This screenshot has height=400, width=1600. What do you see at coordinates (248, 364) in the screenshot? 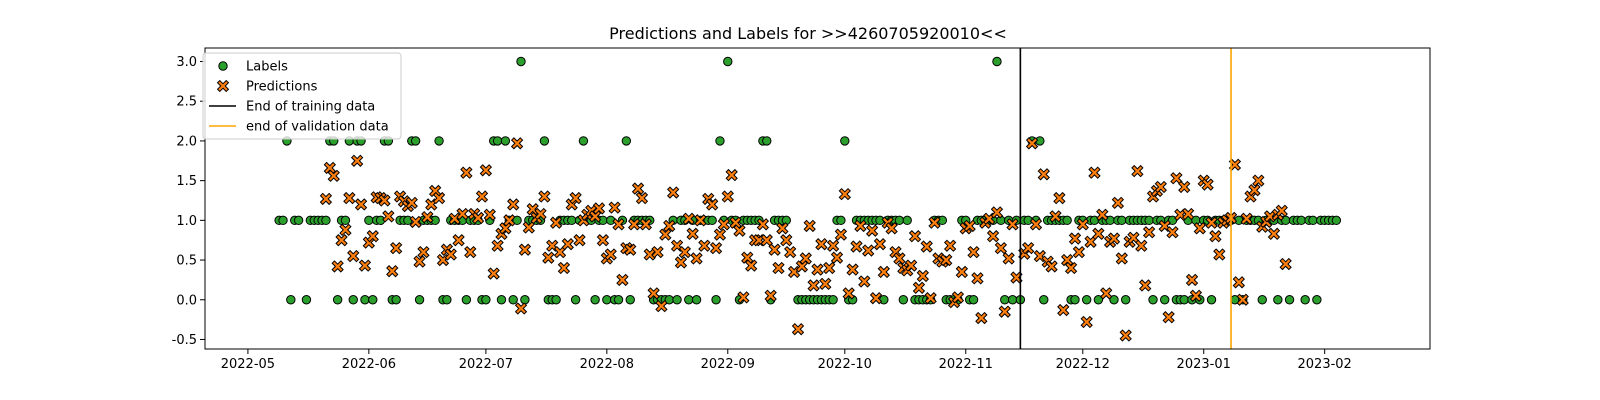
I see `x-tick-label: 2022-05` at bounding box center [248, 364].